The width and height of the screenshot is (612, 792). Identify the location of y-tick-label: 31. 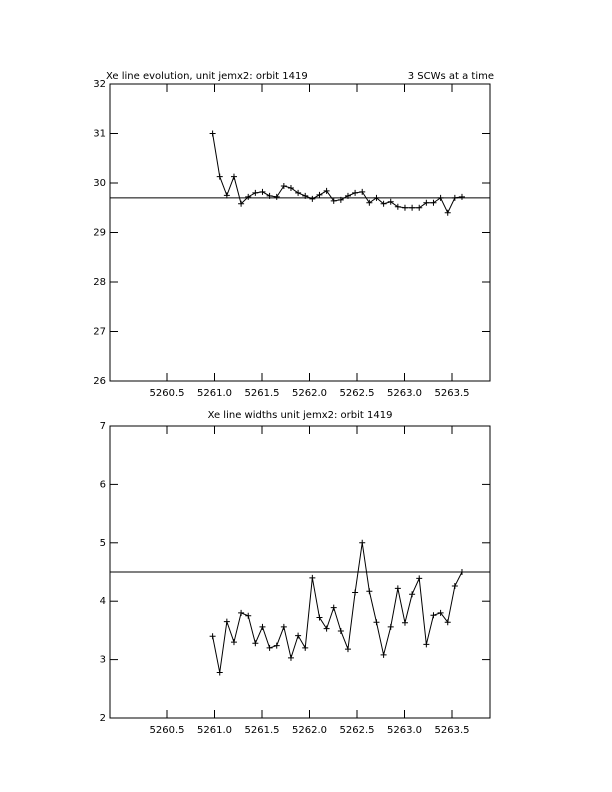
(99, 134).